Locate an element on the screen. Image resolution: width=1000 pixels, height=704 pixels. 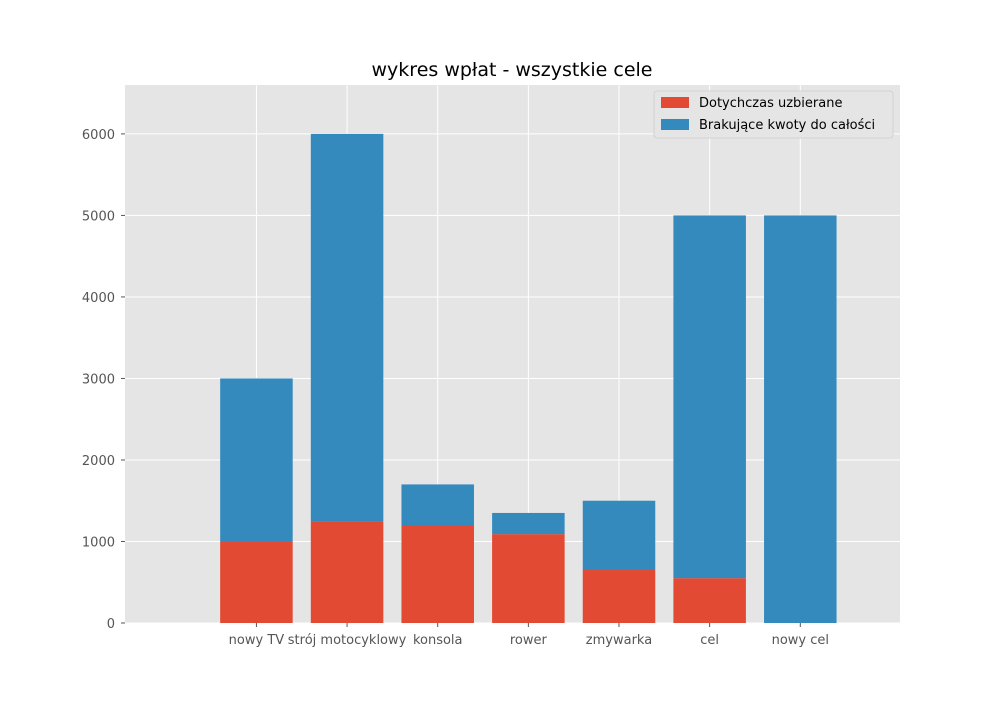
y-tick-label: 0 is located at coordinates (111, 624).